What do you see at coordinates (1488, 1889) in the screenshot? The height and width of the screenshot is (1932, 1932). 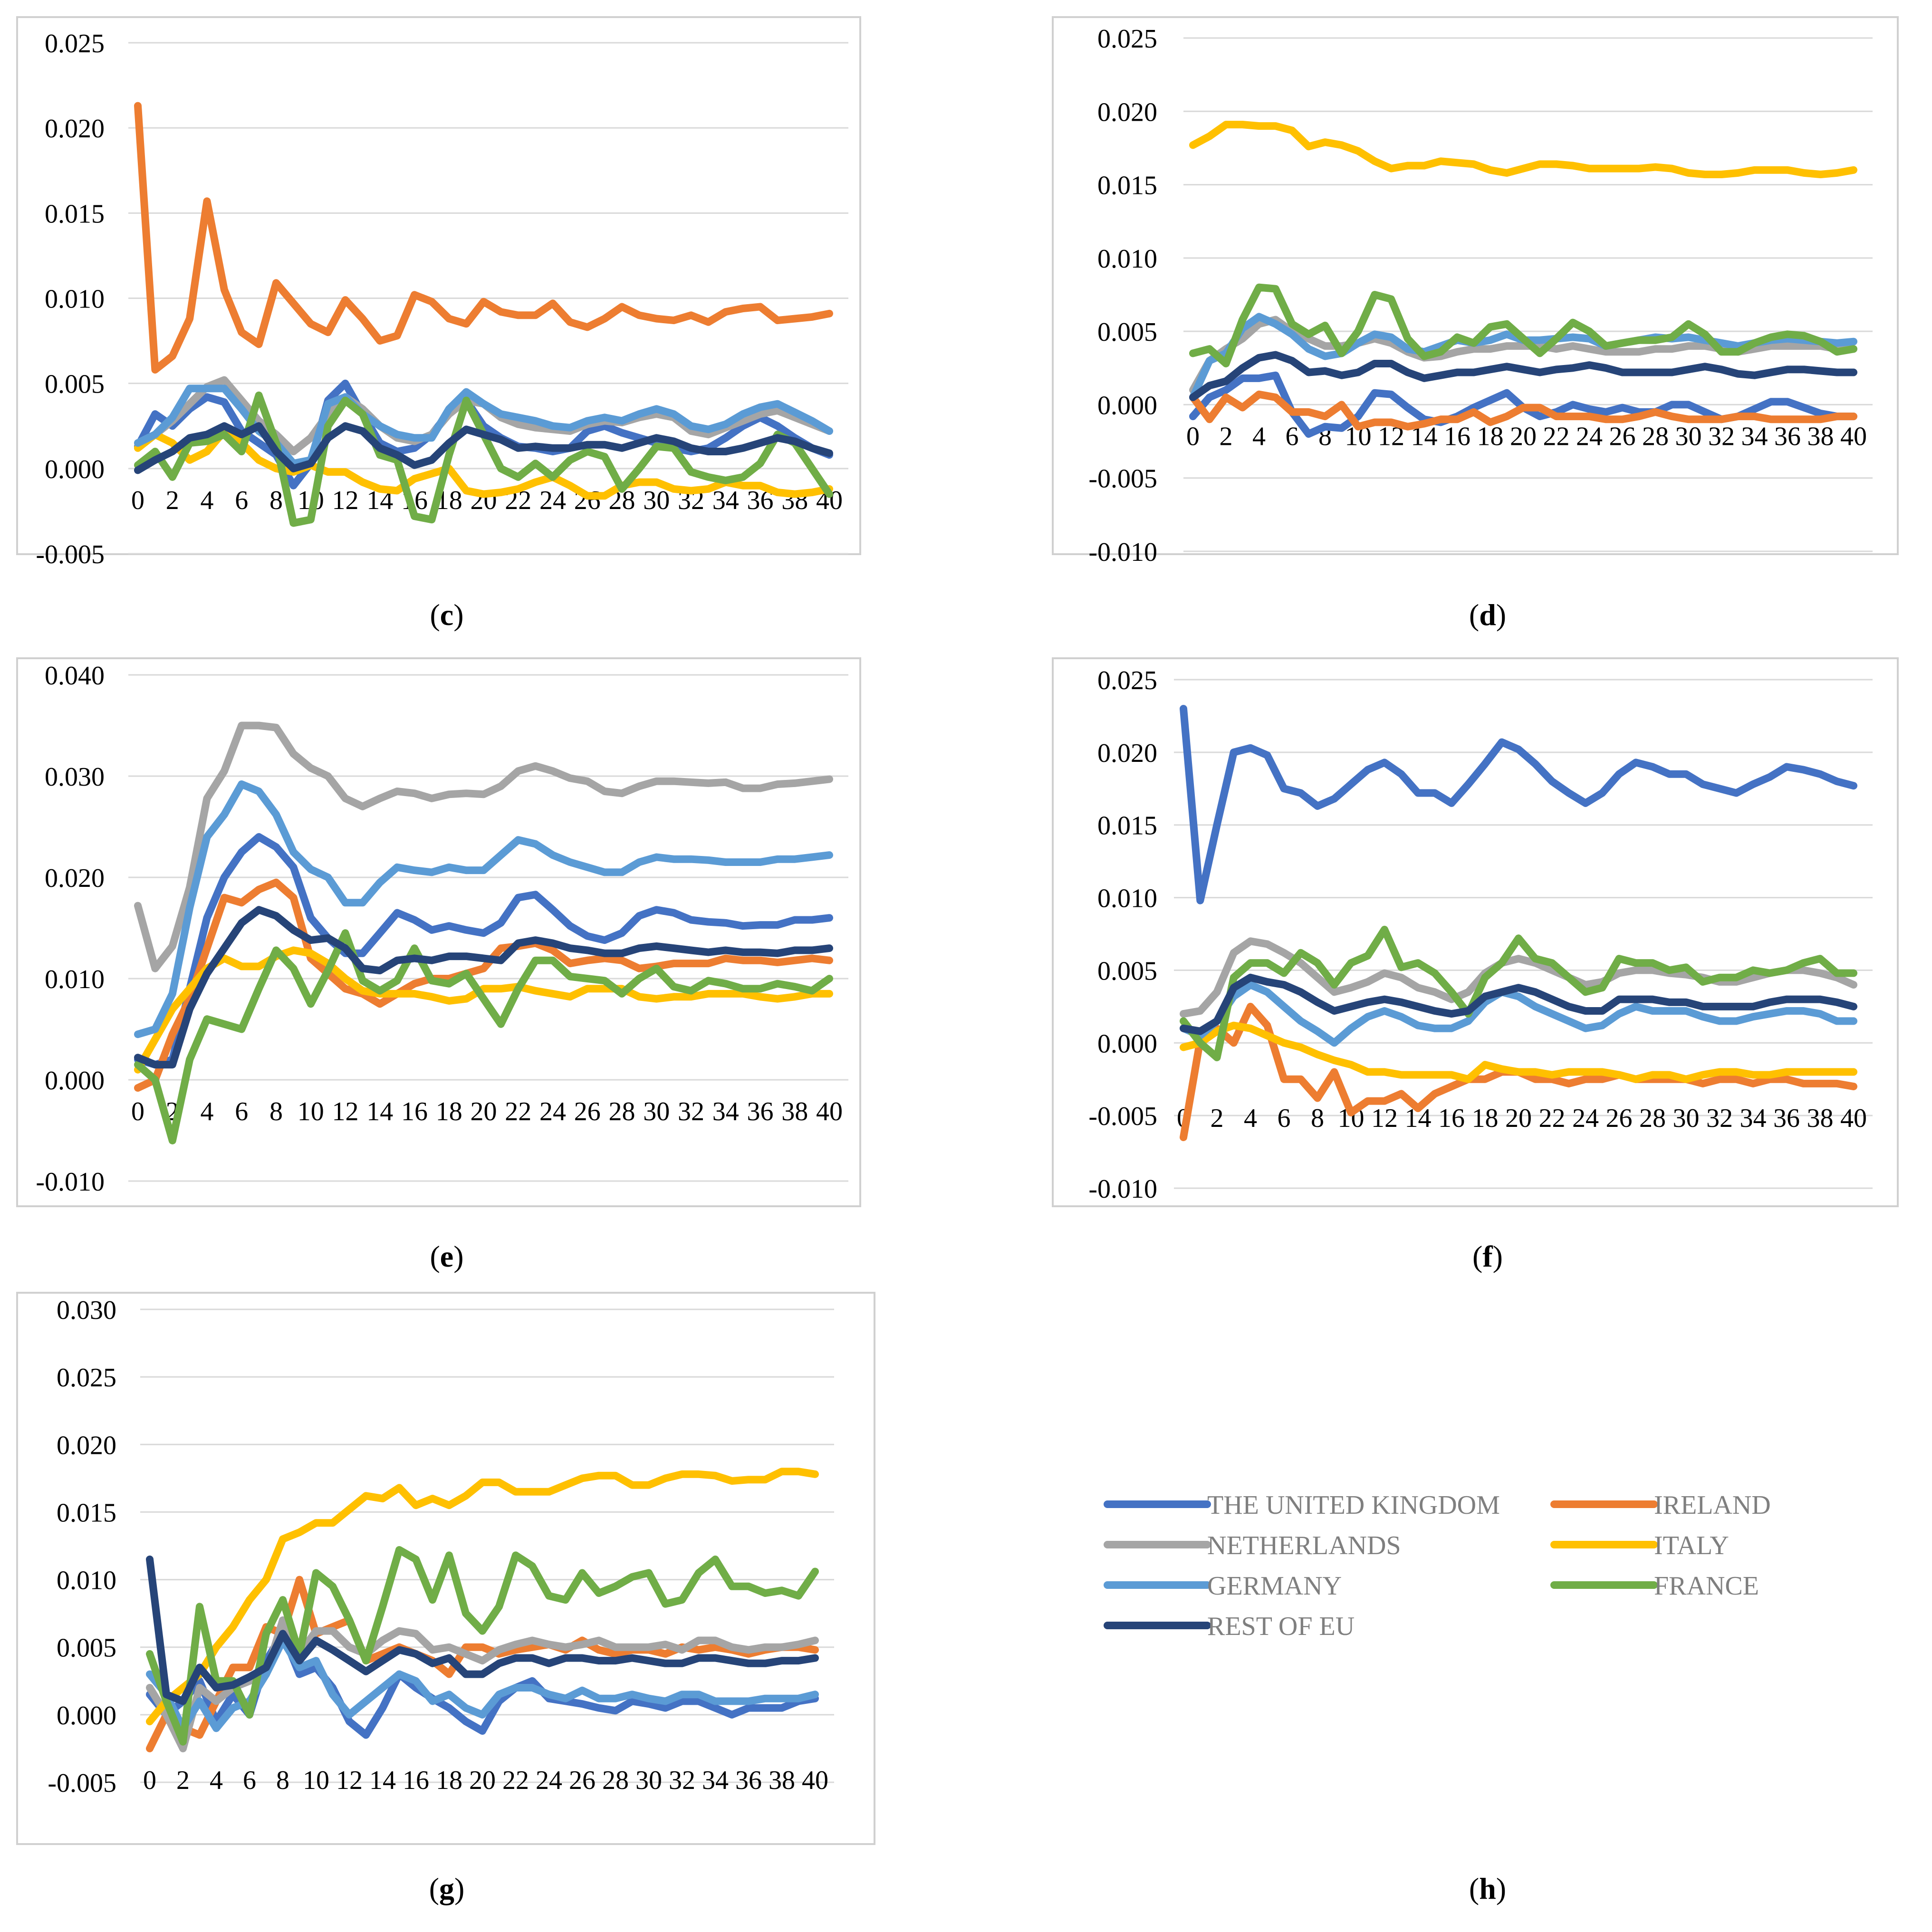 I see `caption-h: (h)` at bounding box center [1488, 1889].